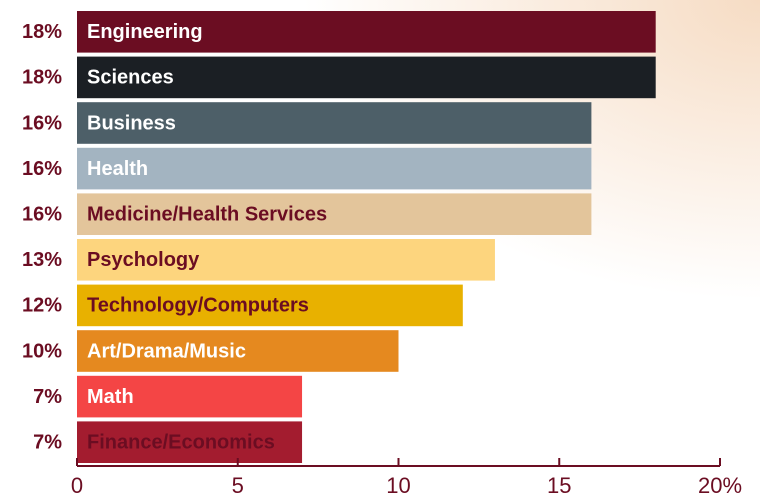 Image resolution: width=760 pixels, height=499 pixels. What do you see at coordinates (166, 351) in the screenshot?
I see `bar-label: Art/Drama/Music` at bounding box center [166, 351].